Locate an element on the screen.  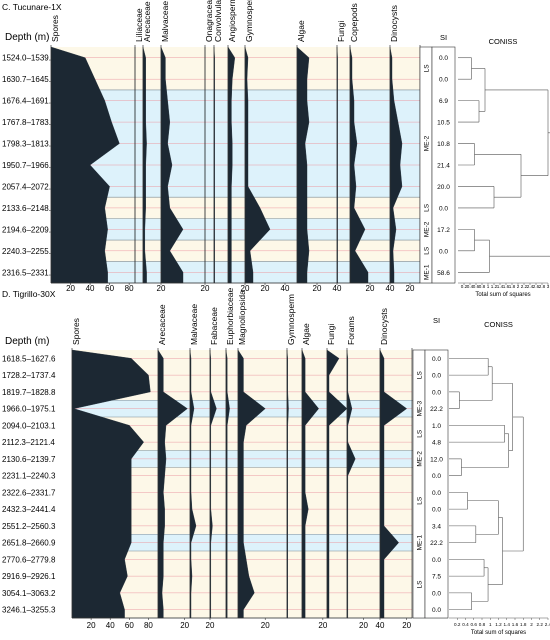
column-header: Copepods is located at coordinates (354, 22).